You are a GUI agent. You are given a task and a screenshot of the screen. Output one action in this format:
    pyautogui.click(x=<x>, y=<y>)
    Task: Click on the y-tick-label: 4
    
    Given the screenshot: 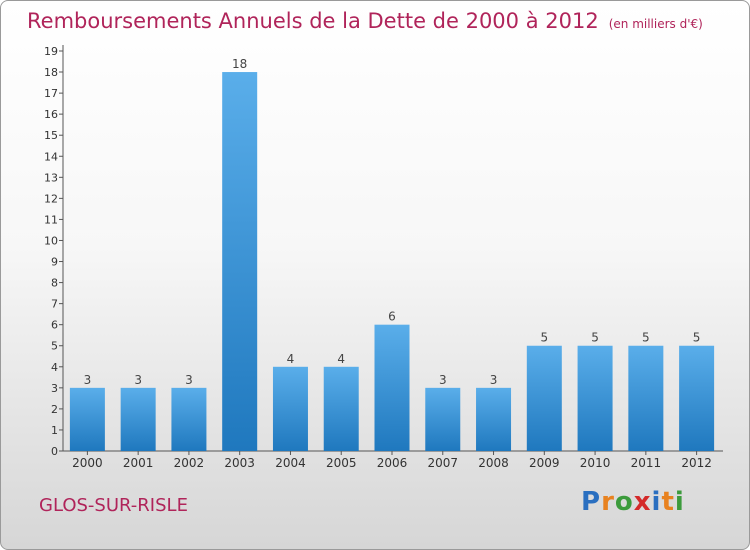 What is the action you would take?
    pyautogui.click(x=54, y=367)
    